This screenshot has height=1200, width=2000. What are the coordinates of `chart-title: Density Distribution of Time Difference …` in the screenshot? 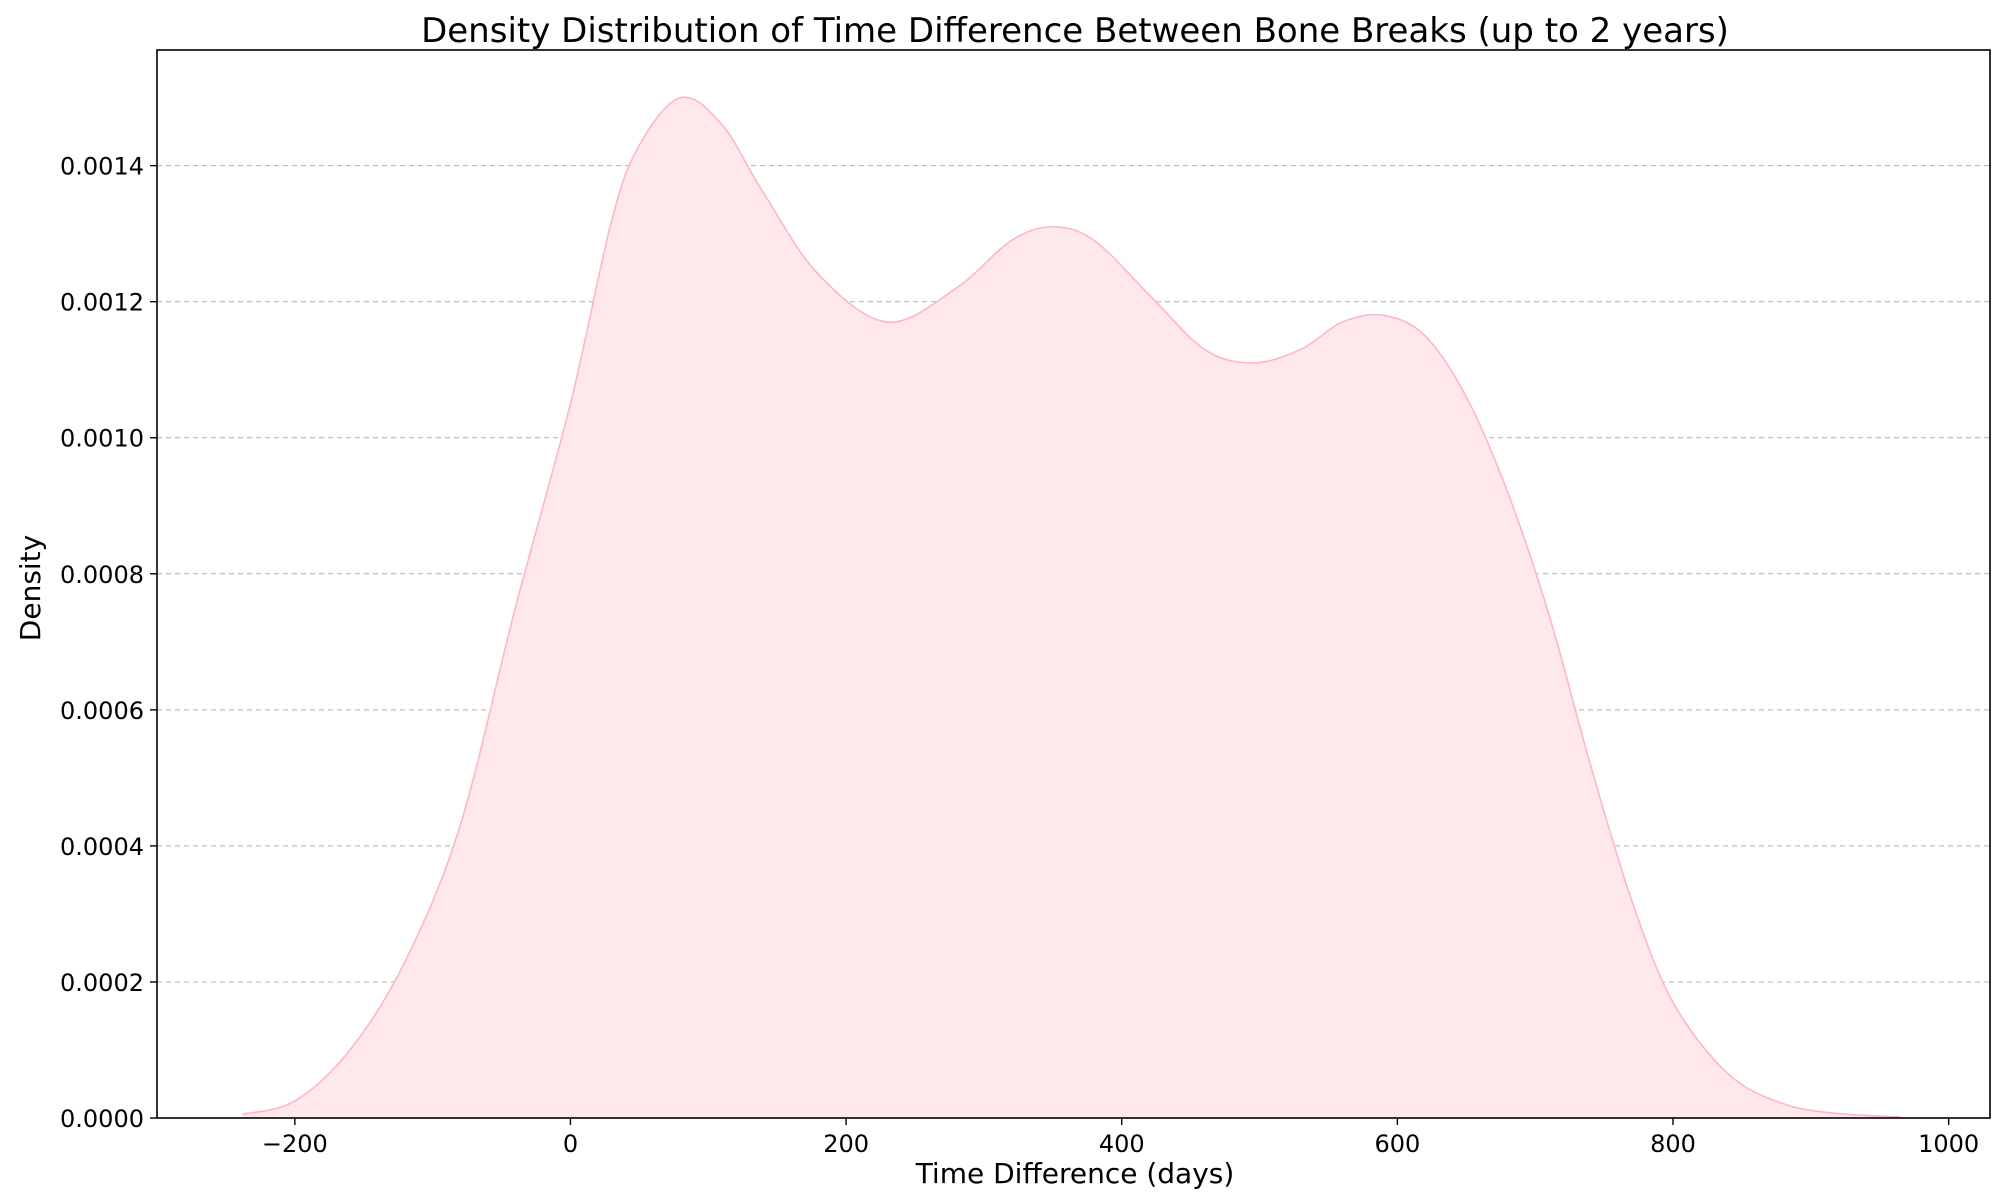 It's located at (1075, 31).